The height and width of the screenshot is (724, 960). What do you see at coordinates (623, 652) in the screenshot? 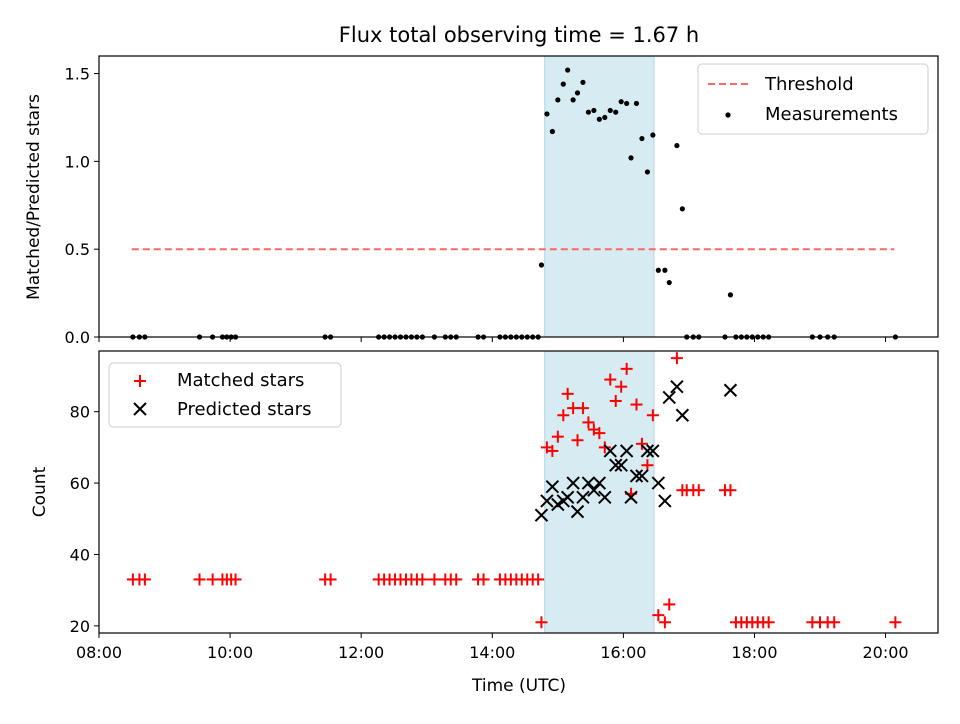
I see `x-tick-label: 16:00` at bounding box center [623, 652].